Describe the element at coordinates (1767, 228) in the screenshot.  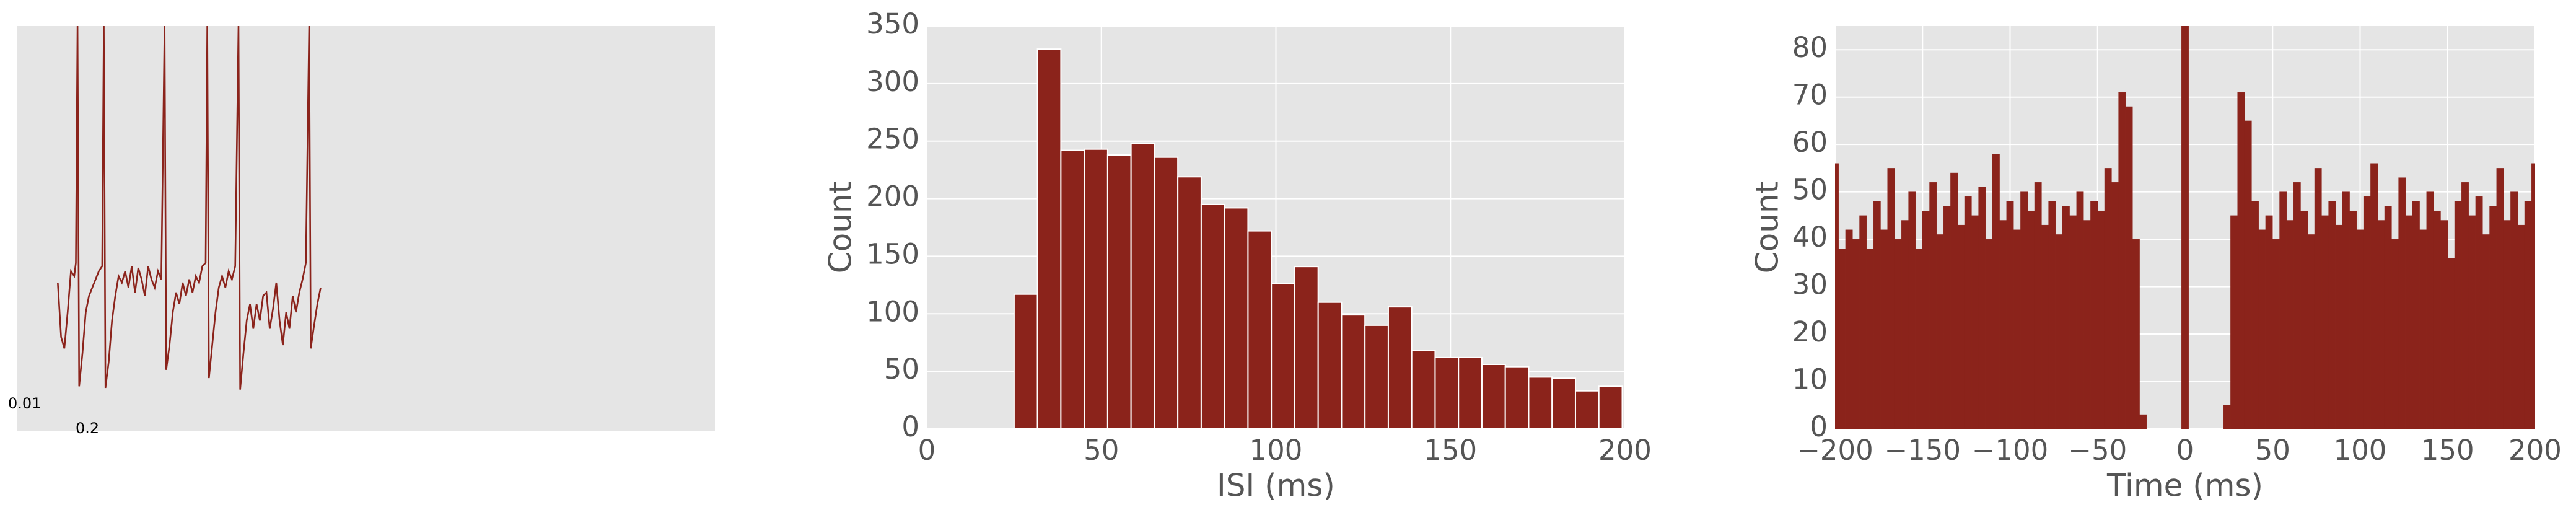
I see `y-axis-label: Count` at that location.